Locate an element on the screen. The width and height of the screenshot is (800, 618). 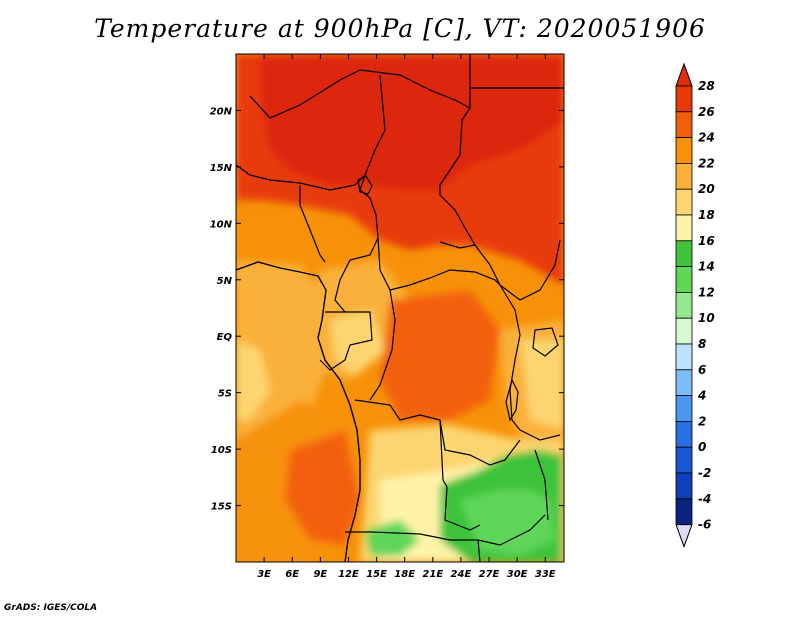
border-sahara-north is located at coordinates (360, 86).